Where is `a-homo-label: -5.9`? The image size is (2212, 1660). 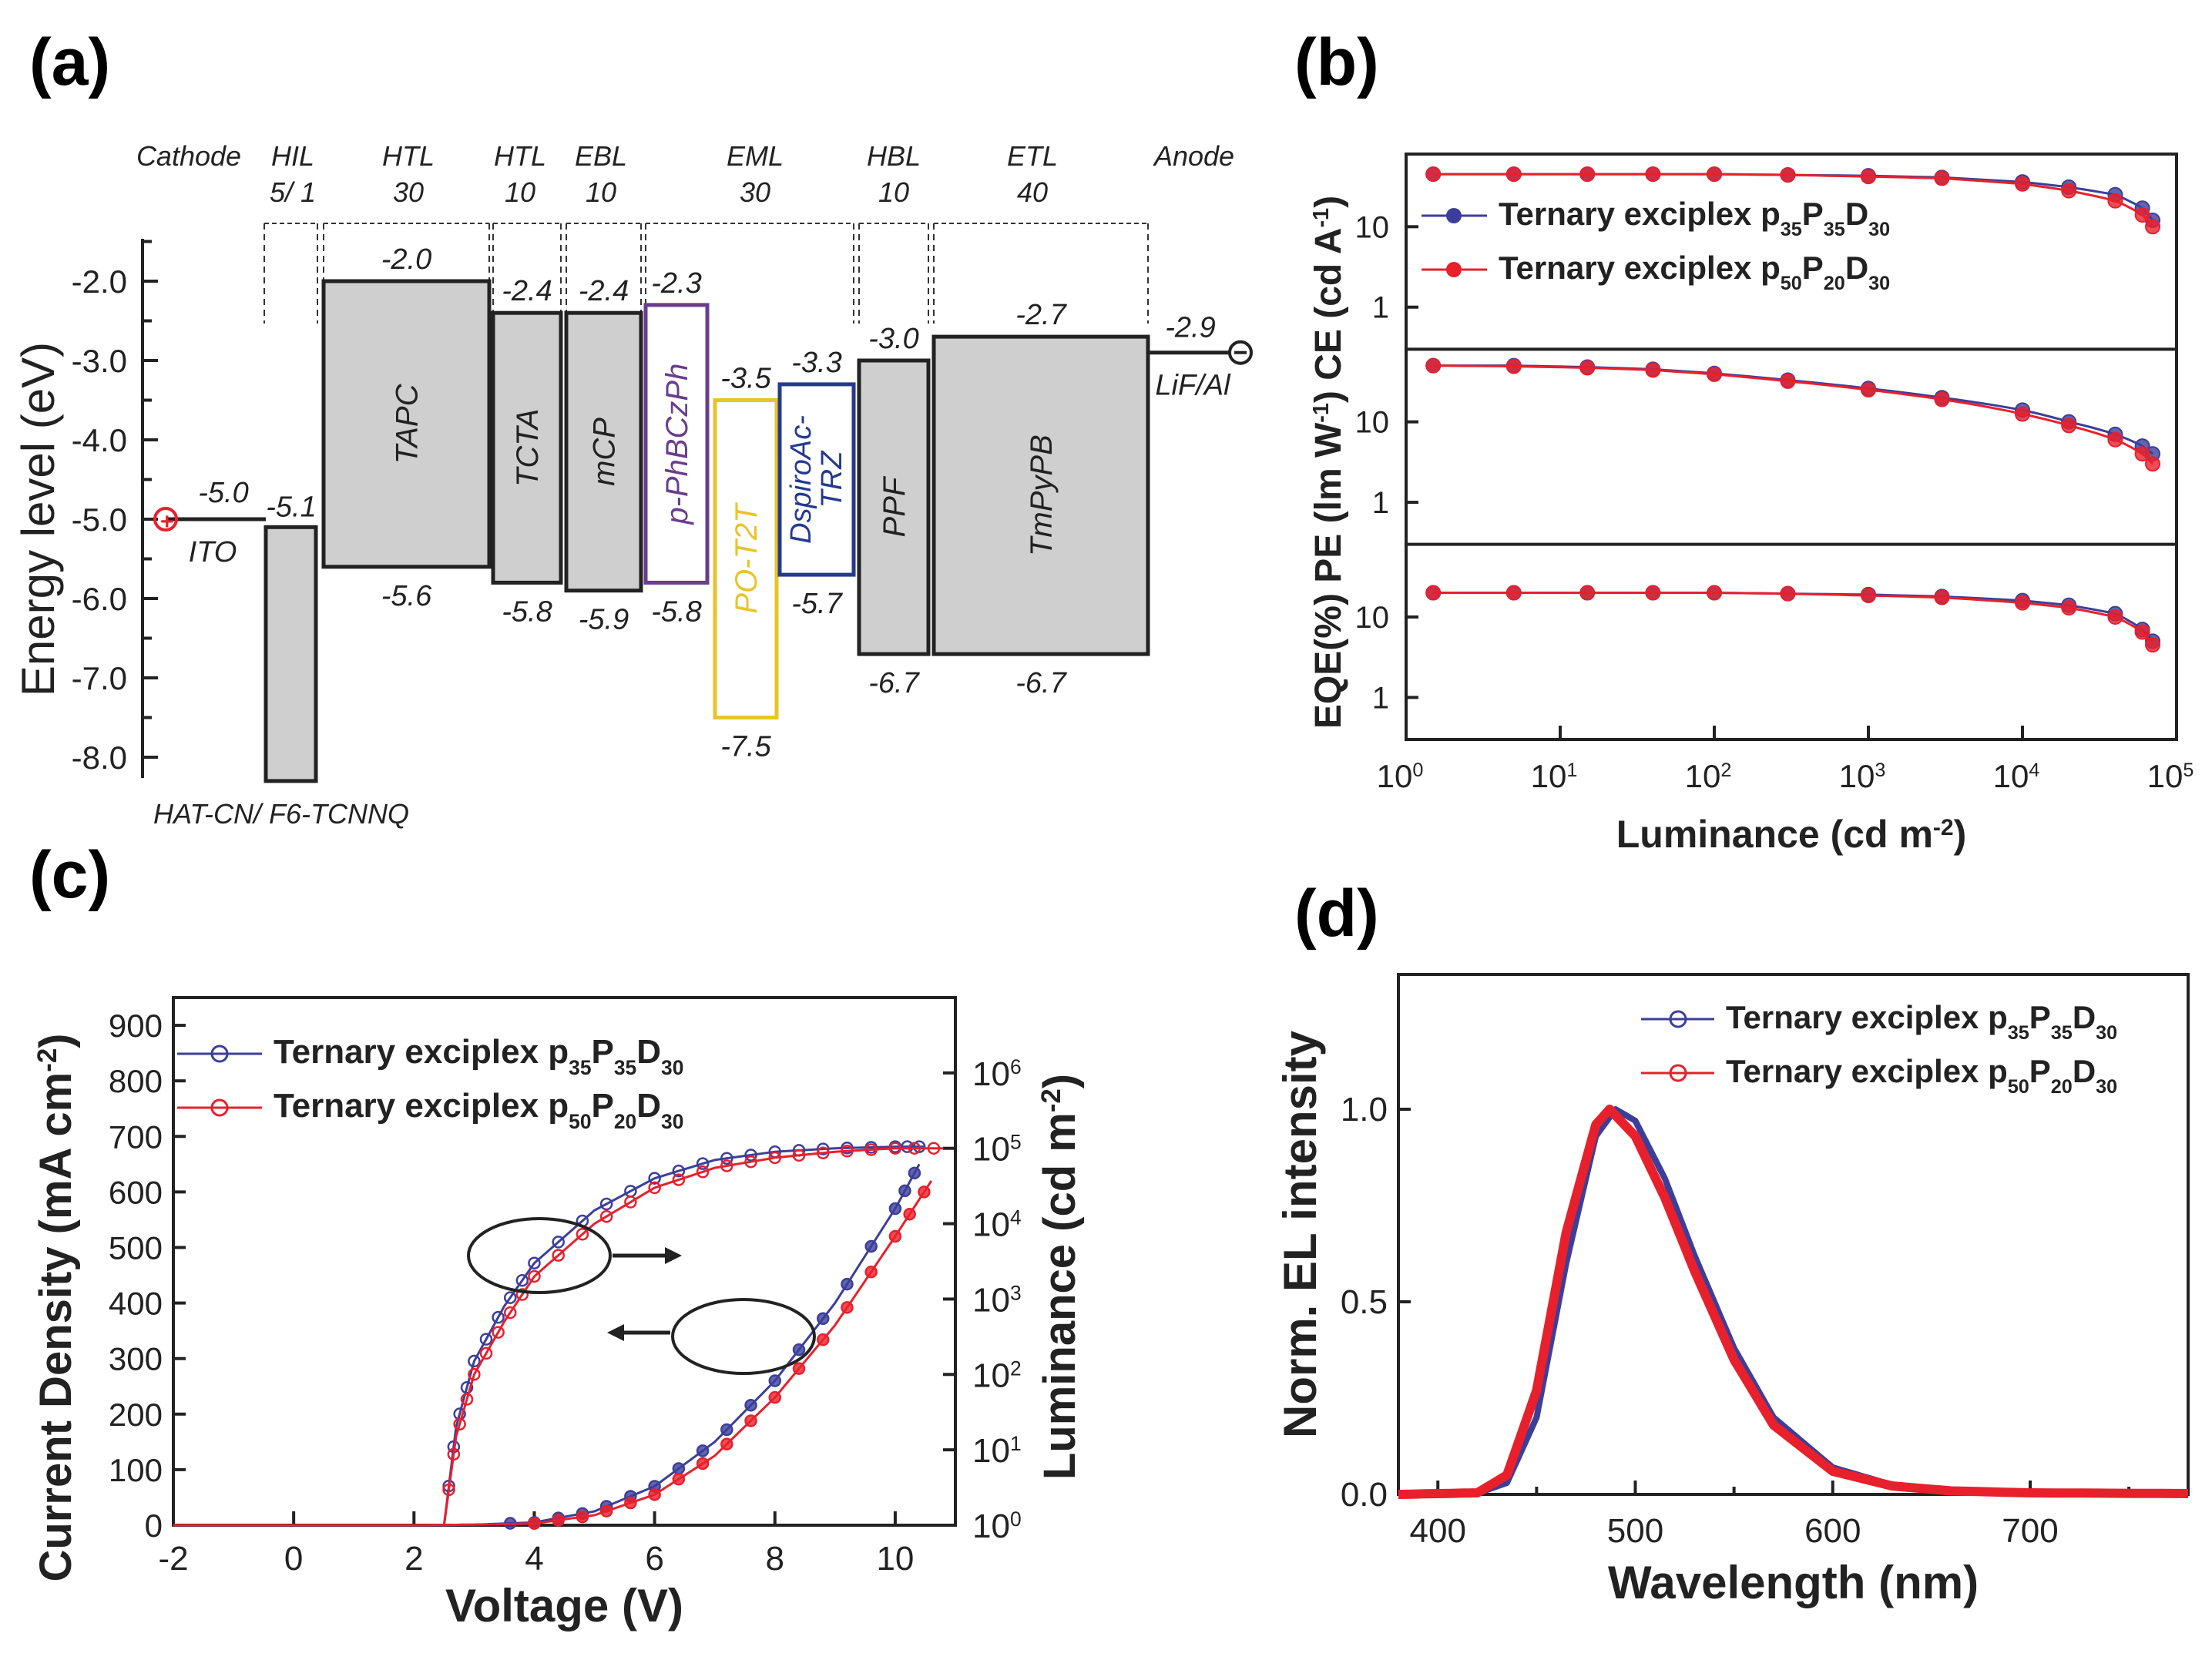
a-homo-label: -5.9 is located at coordinates (604, 620).